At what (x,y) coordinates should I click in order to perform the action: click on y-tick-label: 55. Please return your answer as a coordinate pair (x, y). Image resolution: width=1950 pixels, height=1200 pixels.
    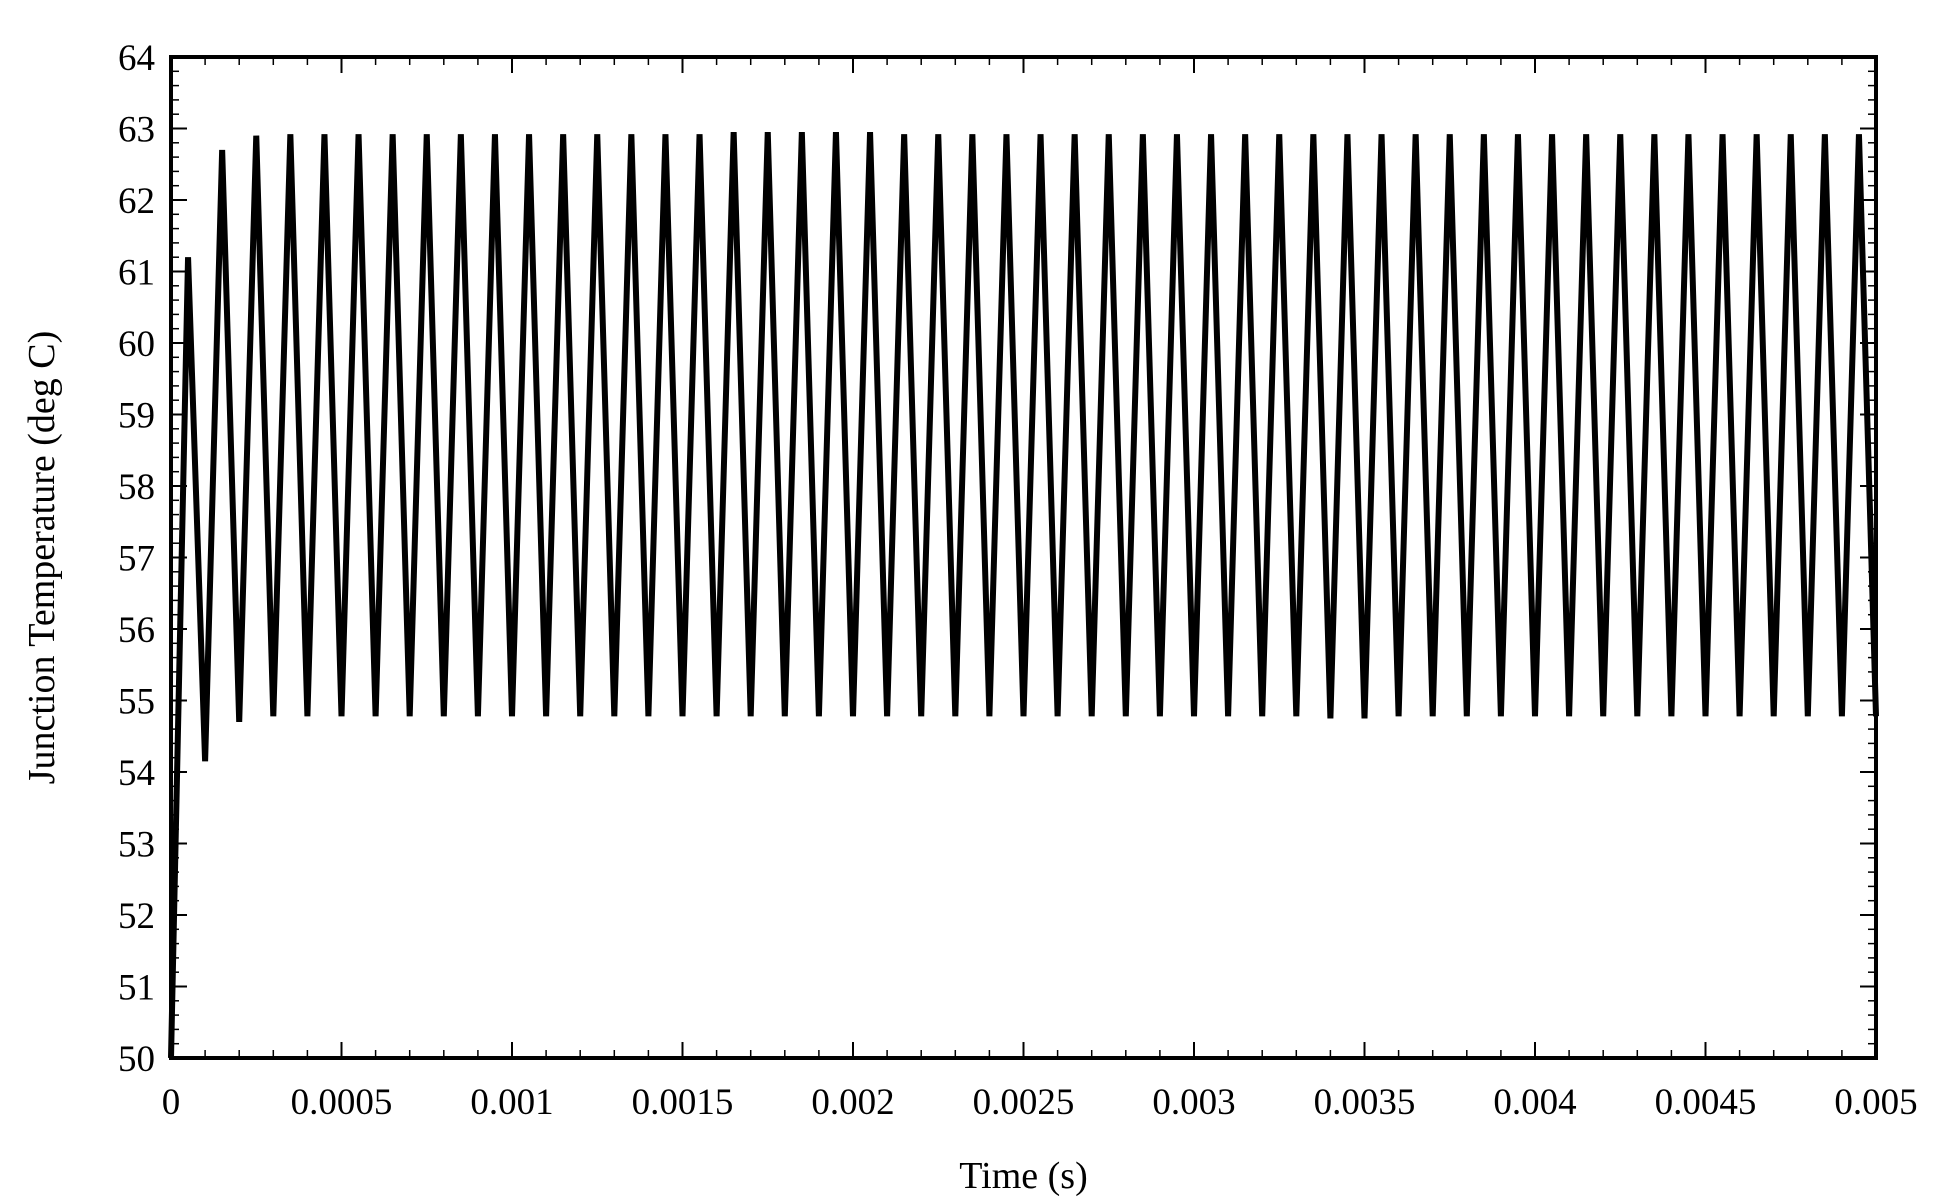
    Looking at the image, I should click on (136, 702).